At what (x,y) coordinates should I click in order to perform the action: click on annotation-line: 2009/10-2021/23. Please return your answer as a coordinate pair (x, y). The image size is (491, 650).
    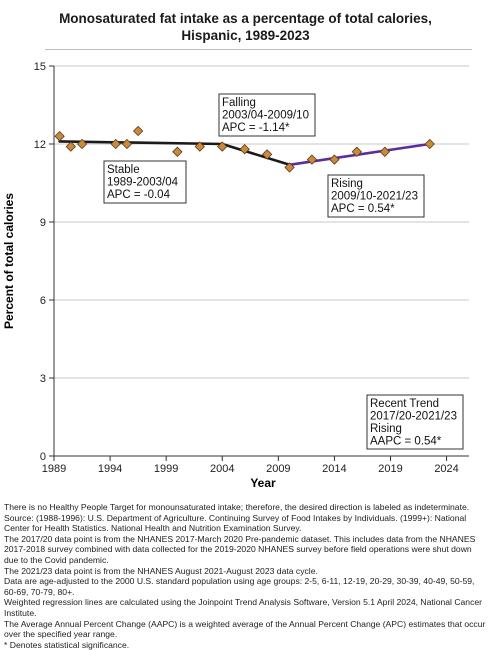
    Looking at the image, I should click on (374, 197).